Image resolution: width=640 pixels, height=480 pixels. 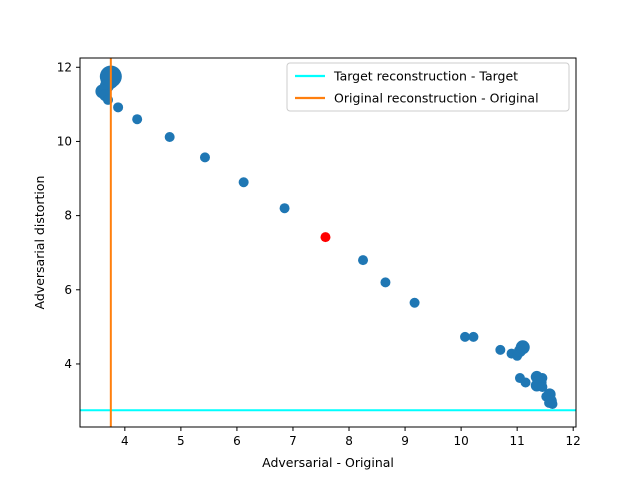 I want to click on y-axis-label: Adversarial distortion, so click(x=39, y=243).